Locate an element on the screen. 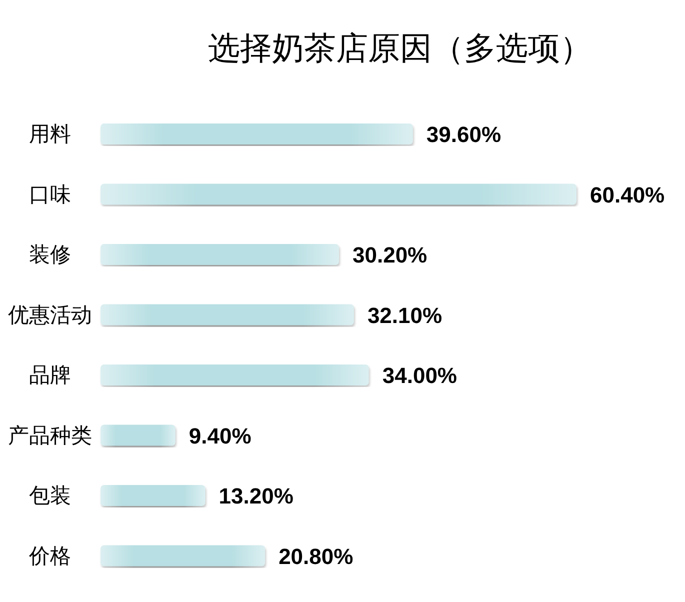 Image resolution: width=685 pixels, height=602 pixels. data-label: 9.40% is located at coordinates (220, 435).